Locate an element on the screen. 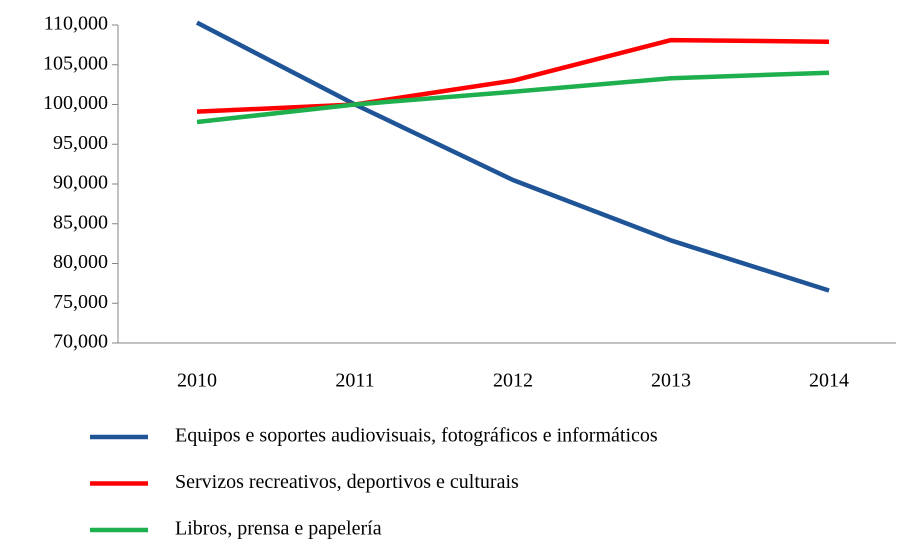 The width and height of the screenshot is (898, 541). x-tick-label: 2012 is located at coordinates (513, 381).